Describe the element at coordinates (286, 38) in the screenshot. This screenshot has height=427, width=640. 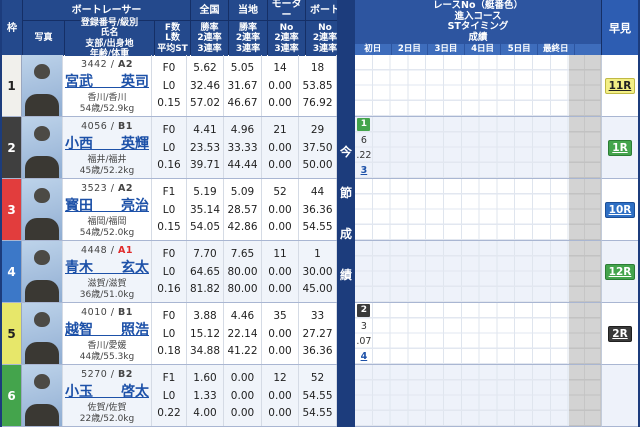
I see `col-subheader-motor-rates: No 2連率 3連率` at that location.